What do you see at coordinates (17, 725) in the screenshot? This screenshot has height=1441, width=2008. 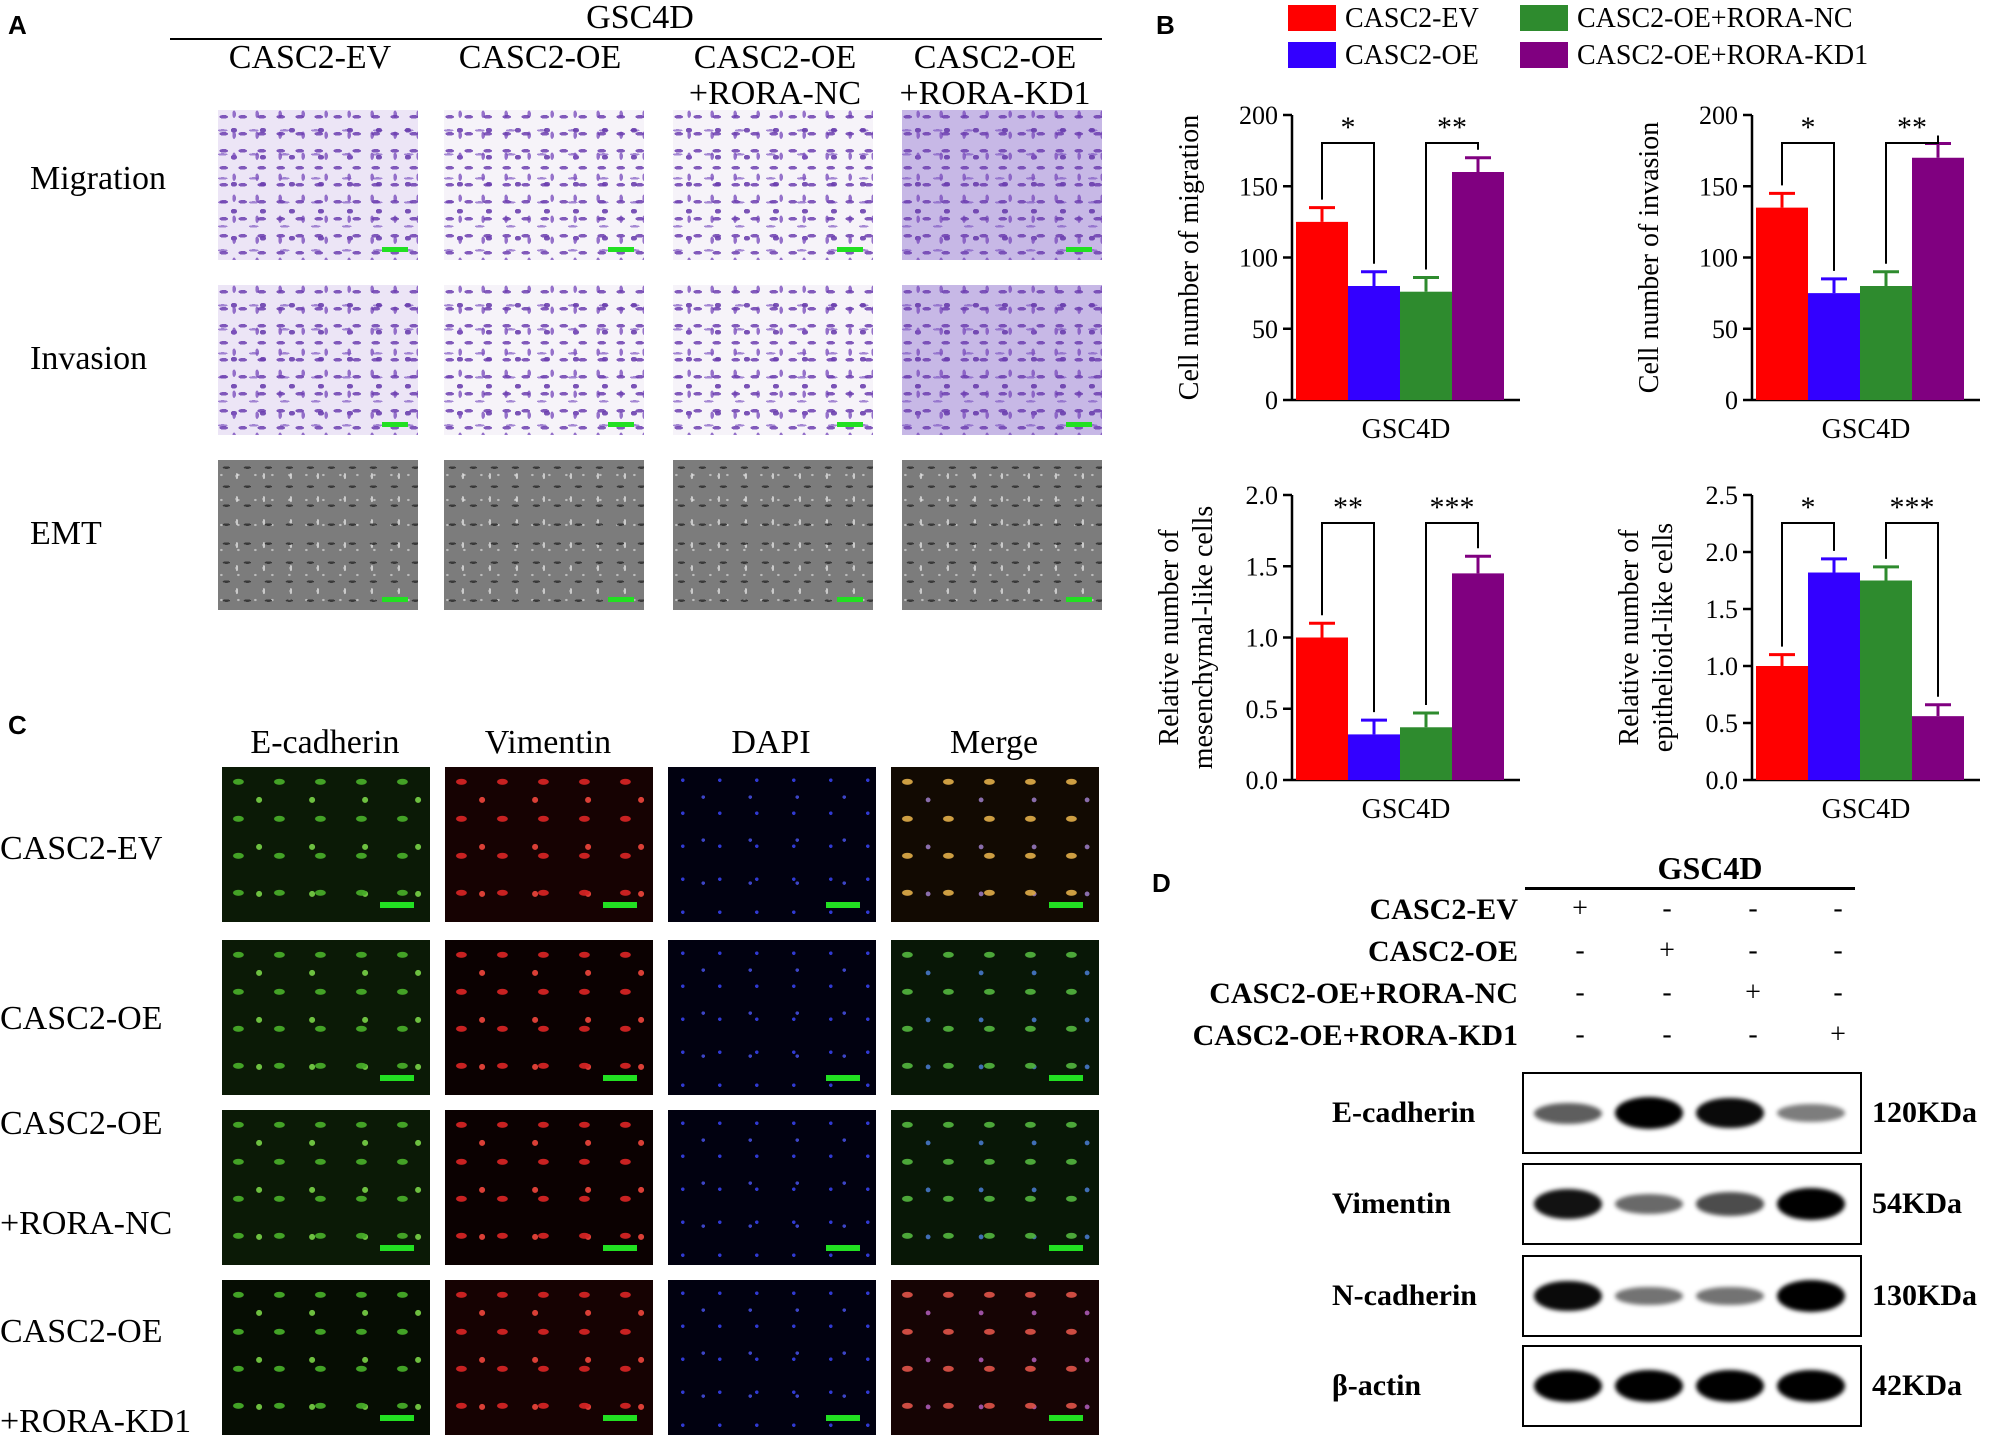 I see `panel-c-letter: C` at bounding box center [17, 725].